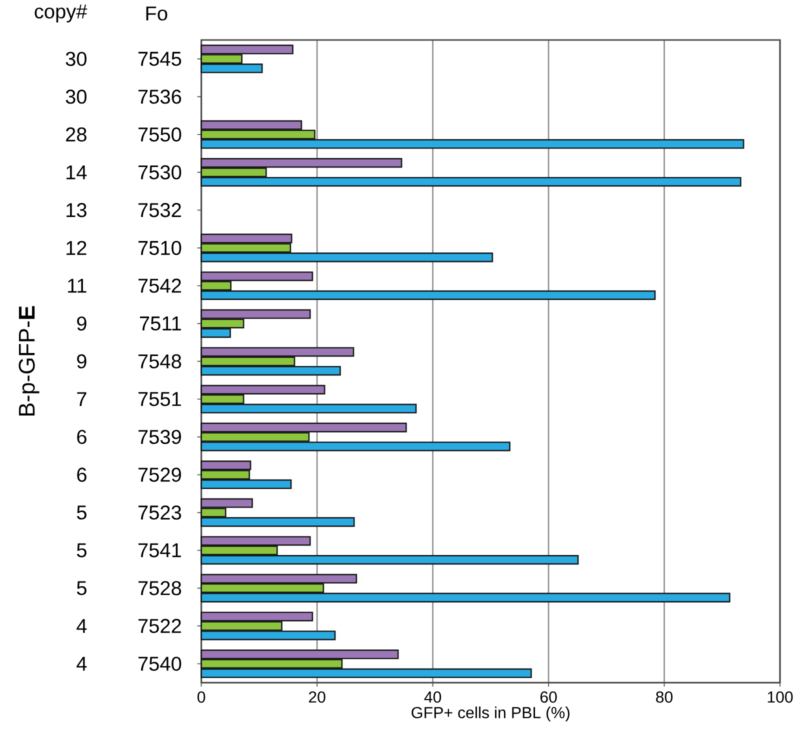 The height and width of the screenshot is (744, 804). I want to click on y-tick-label: 7522, so click(159, 626).